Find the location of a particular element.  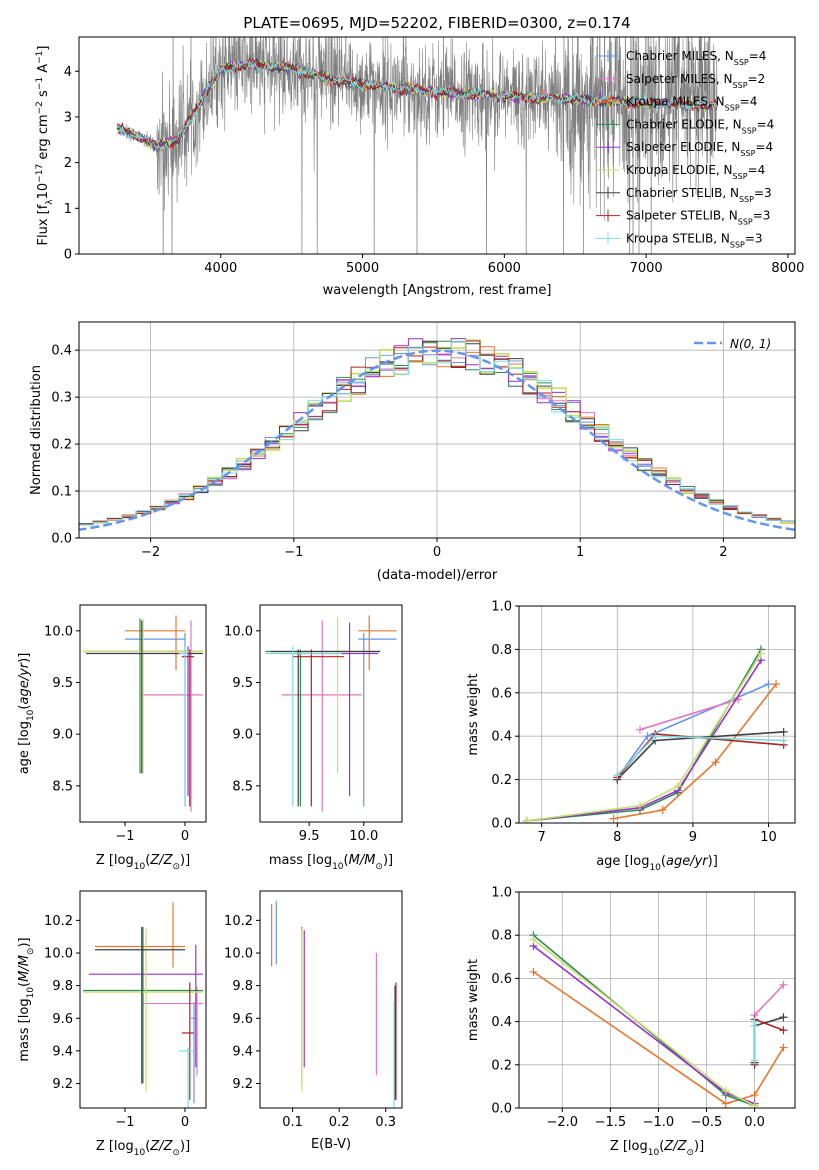

x-tick-label: 0.0 is located at coordinates (754, 1122).